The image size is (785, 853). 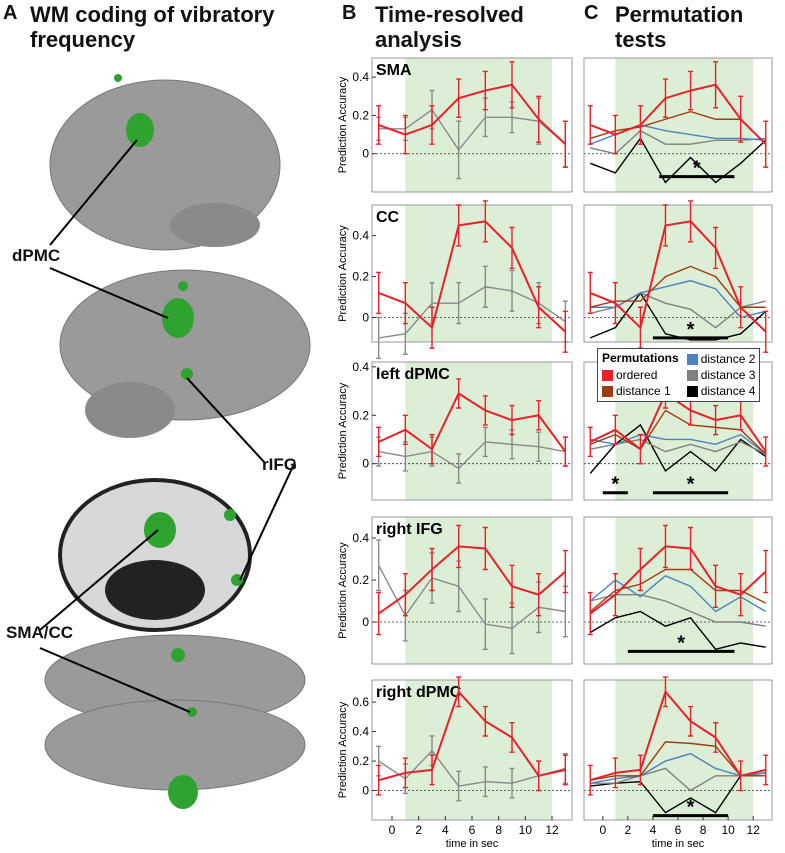 I want to click on panel-letter: C, so click(x=591, y=13).